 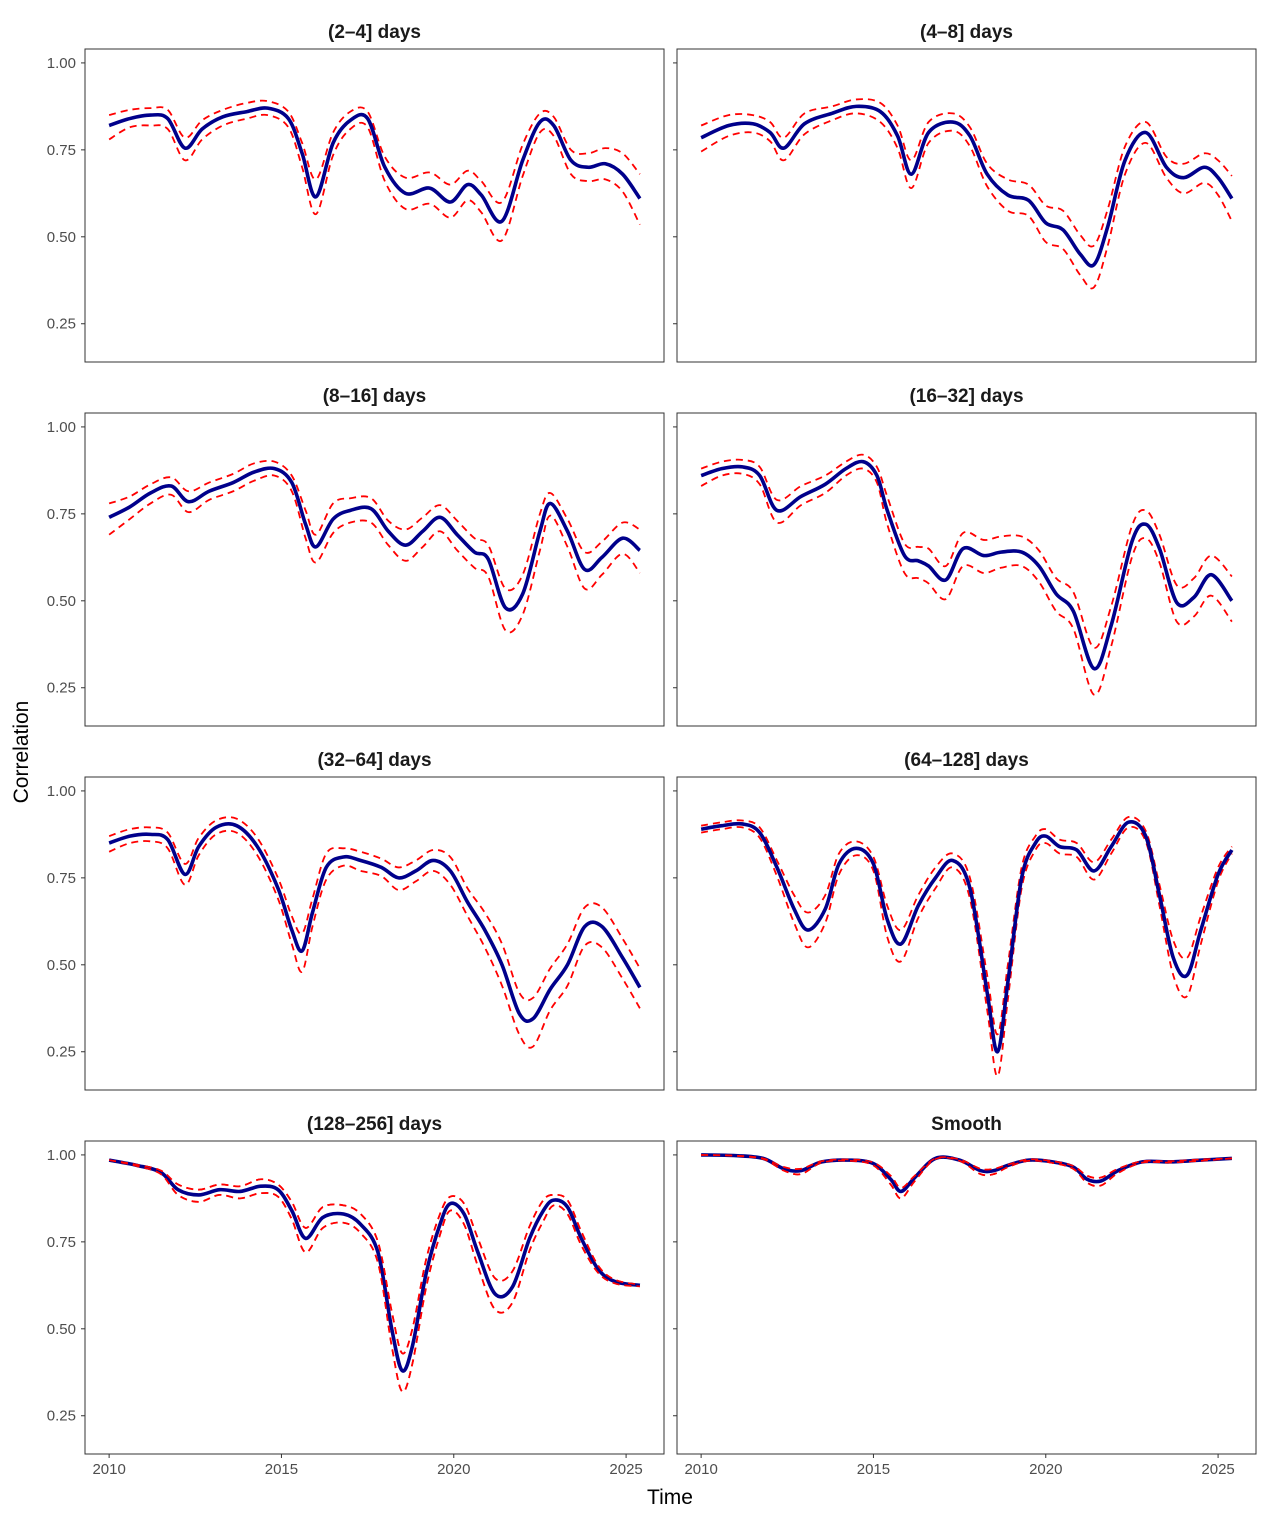 I want to click on panel-4: (16–32] days, so click(x=965, y=556).